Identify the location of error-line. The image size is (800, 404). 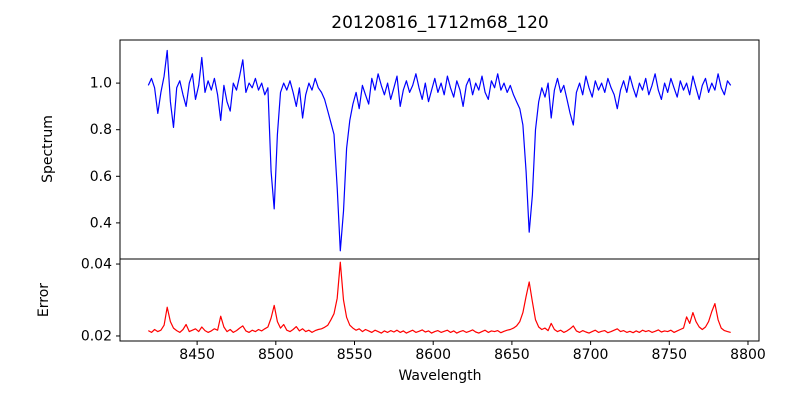
(439, 297).